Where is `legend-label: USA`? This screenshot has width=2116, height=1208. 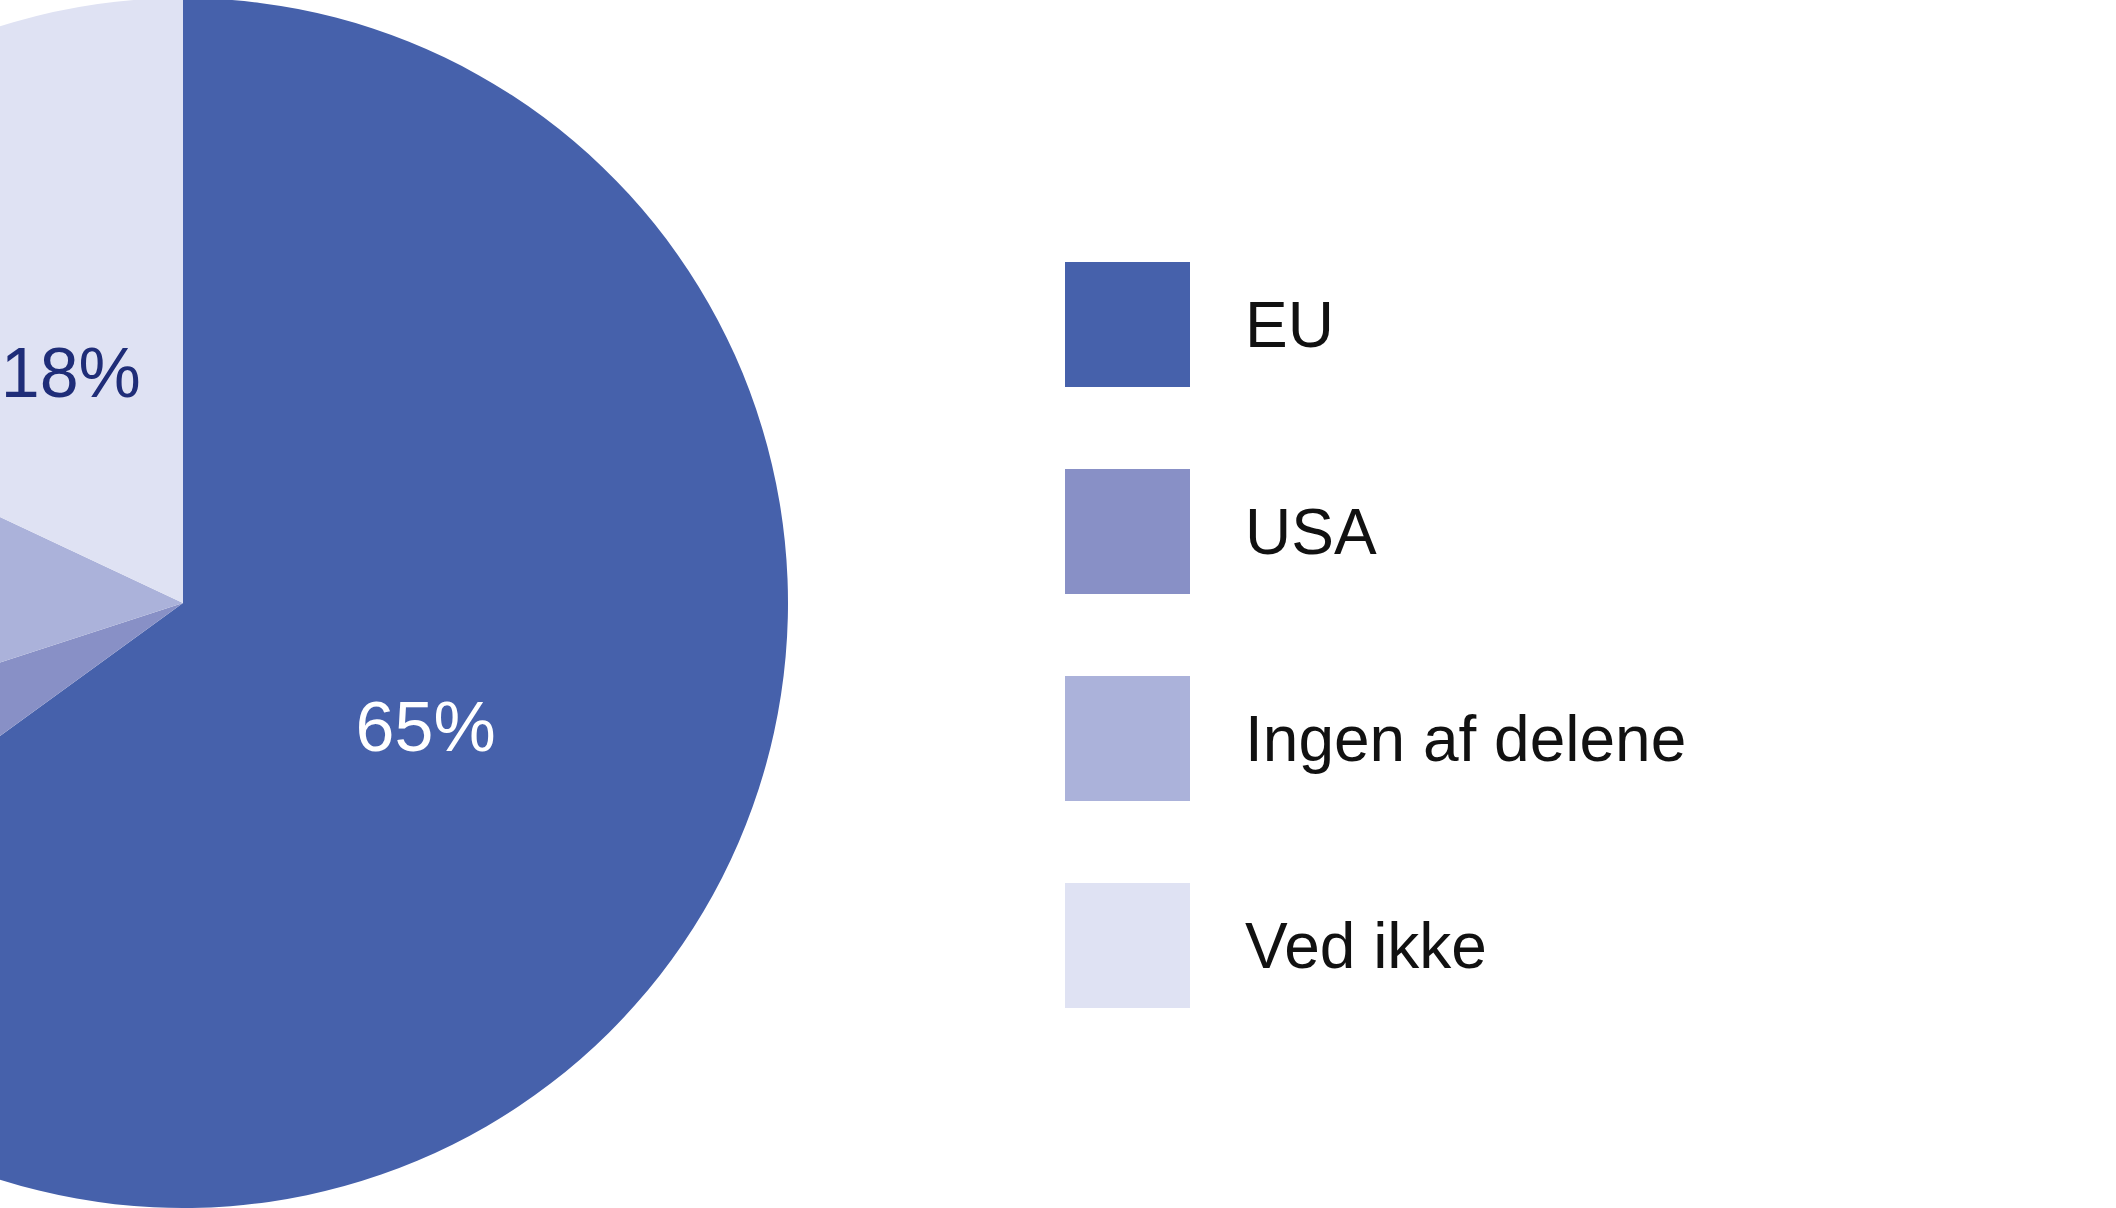
legend-label: USA is located at coordinates (1311, 531).